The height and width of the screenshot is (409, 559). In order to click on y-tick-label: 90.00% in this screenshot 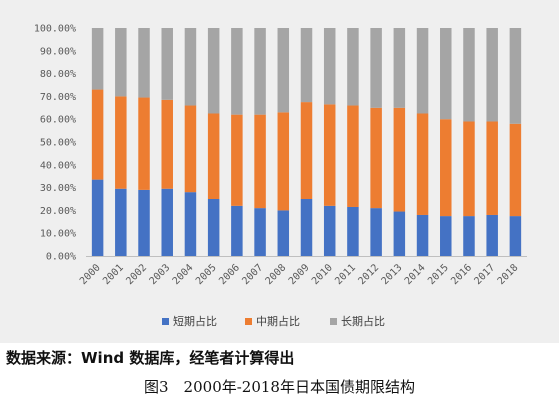, I will do `click(58, 51)`.